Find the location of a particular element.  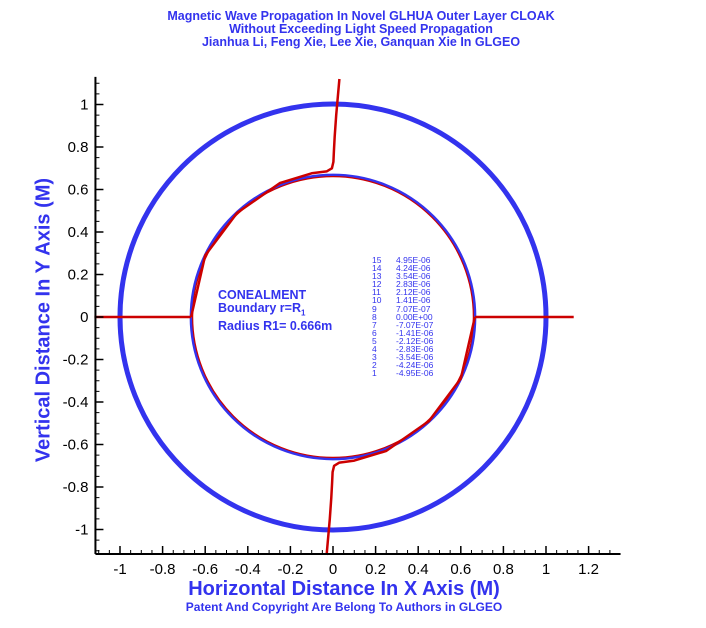

x-tick-label: 0.2 is located at coordinates (375, 569).